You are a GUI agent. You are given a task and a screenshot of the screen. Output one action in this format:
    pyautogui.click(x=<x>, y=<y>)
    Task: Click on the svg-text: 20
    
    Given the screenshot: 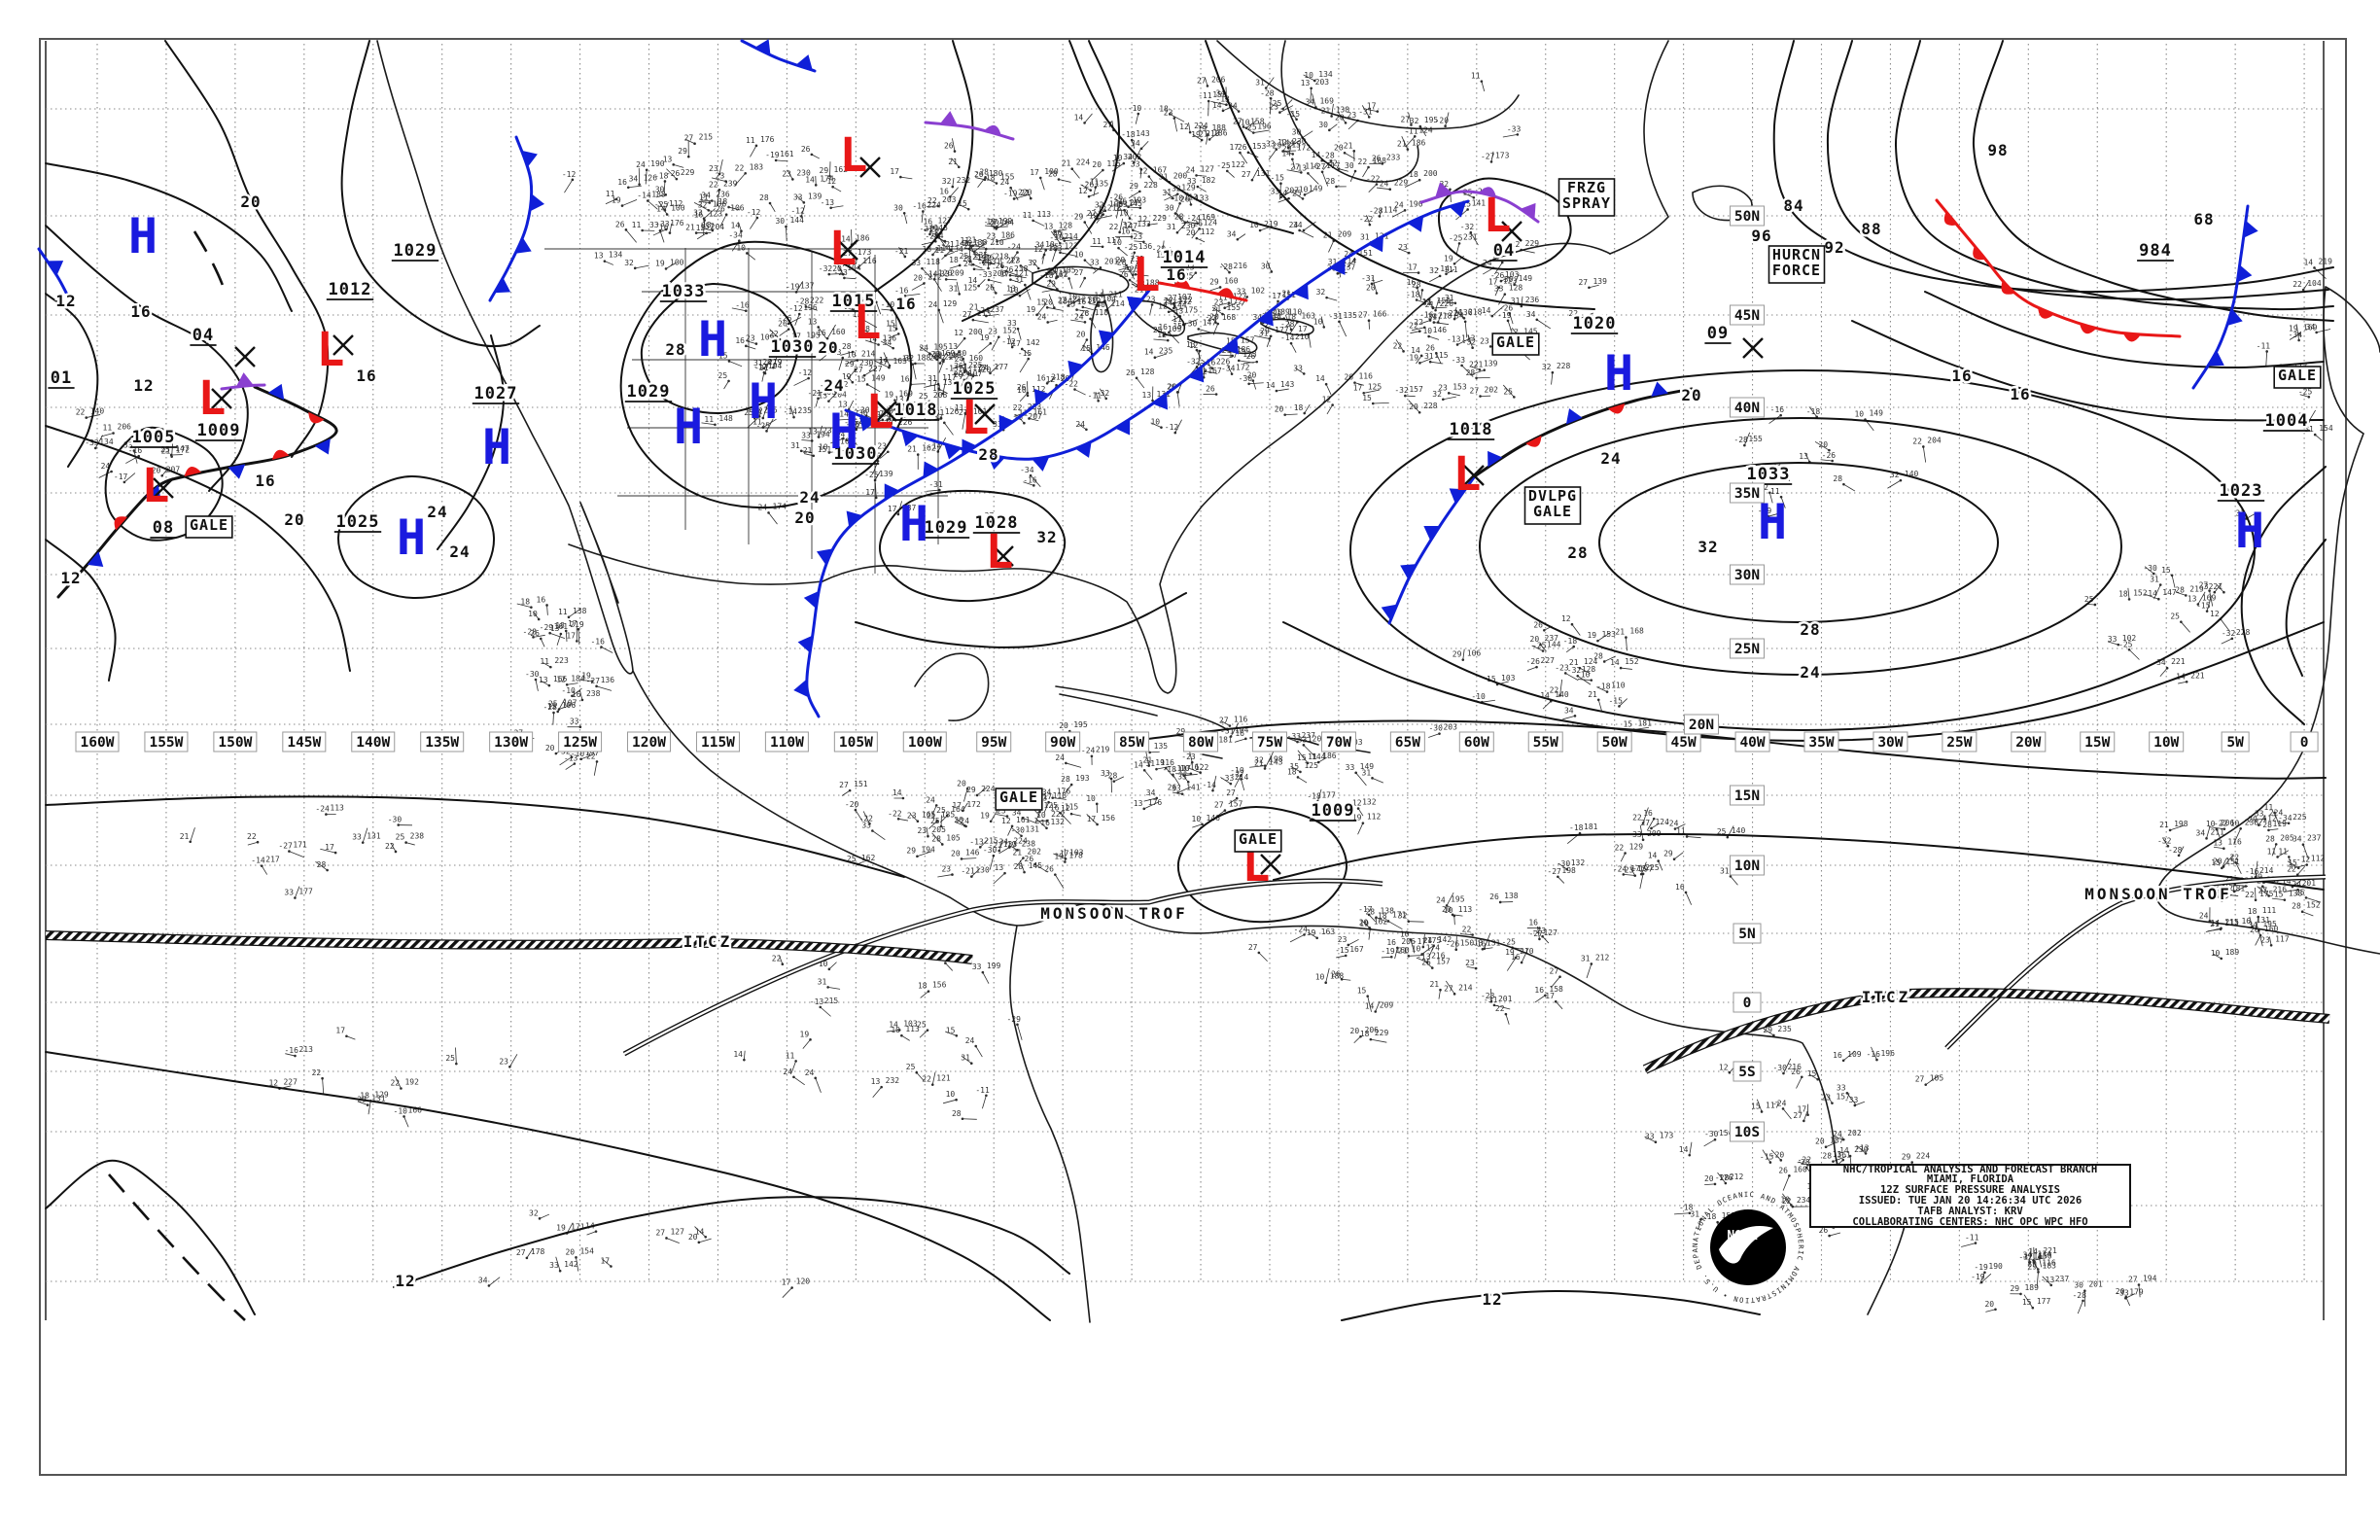 What is the action you would take?
    pyautogui.click(x=1097, y=164)
    